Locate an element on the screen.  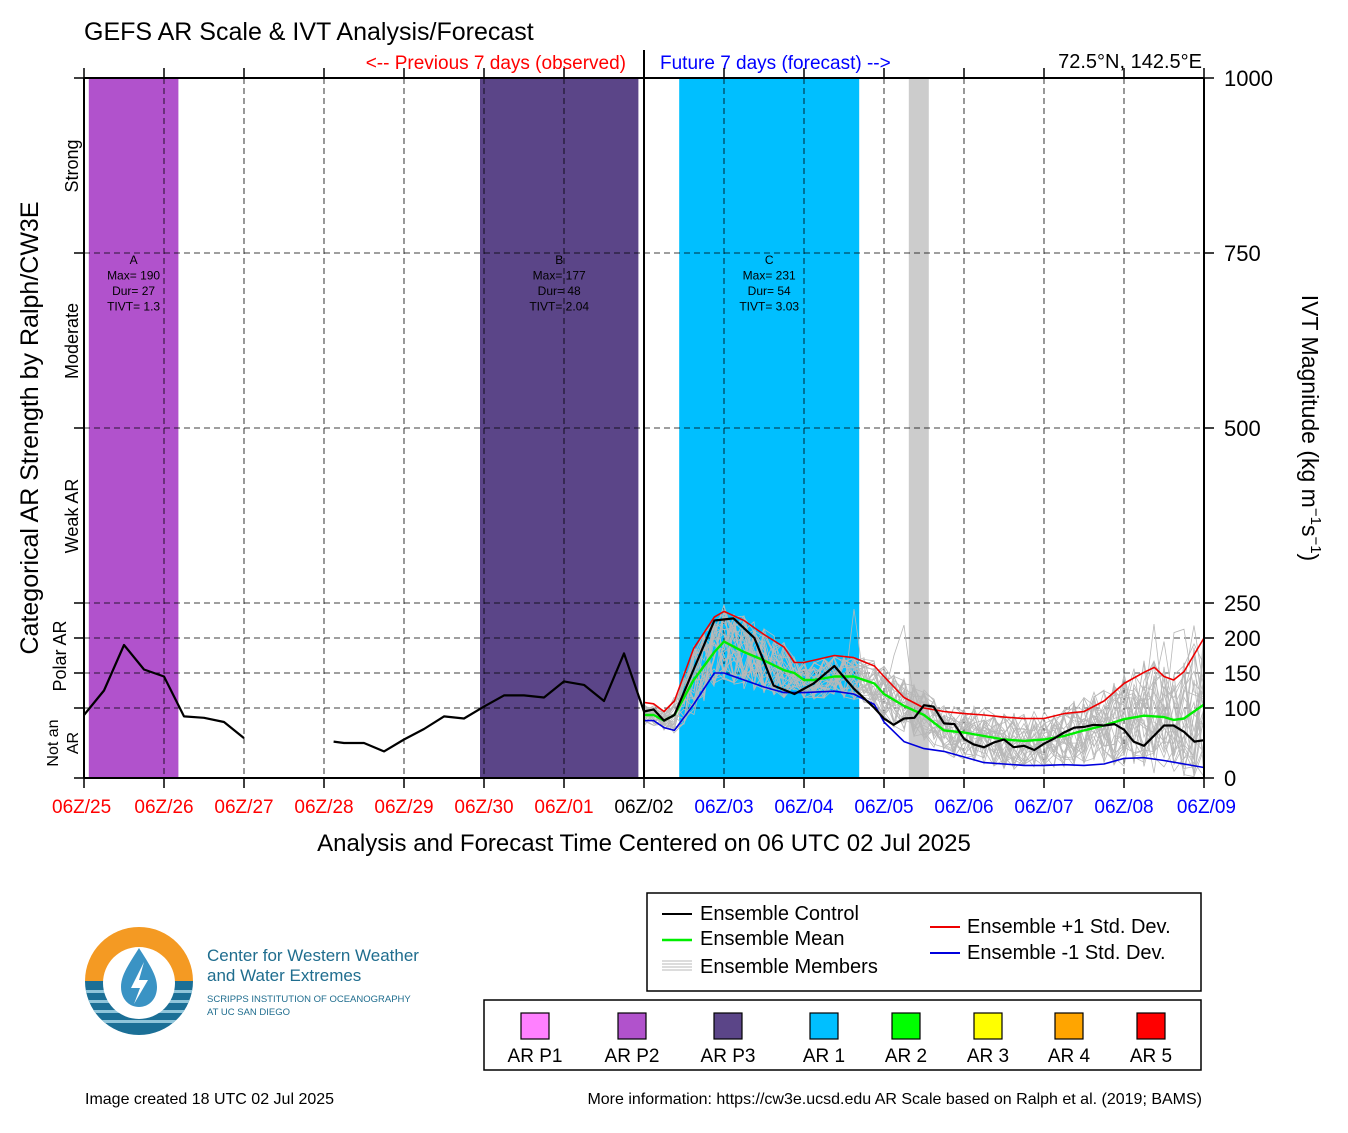
legend-label-members: Ensemble Members is located at coordinates (789, 967).